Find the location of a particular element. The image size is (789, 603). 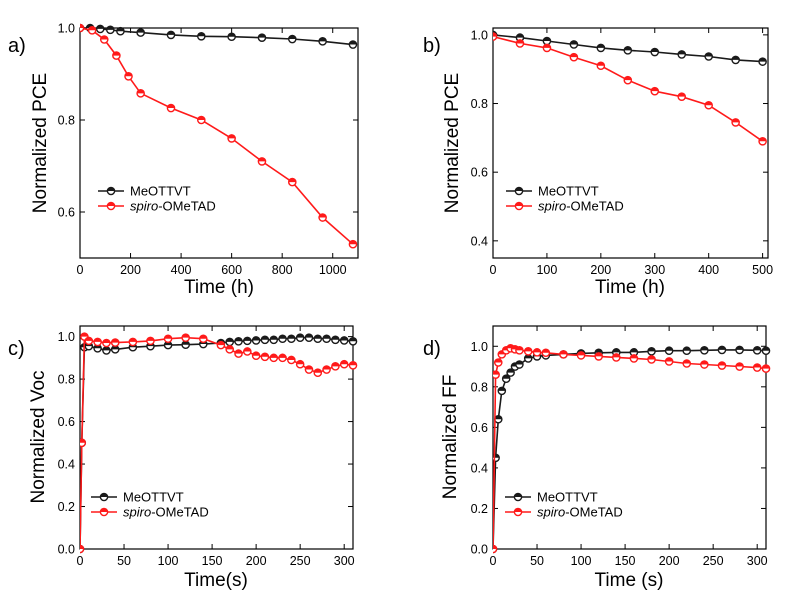

series-meottvt is located at coordinates (219, 443).